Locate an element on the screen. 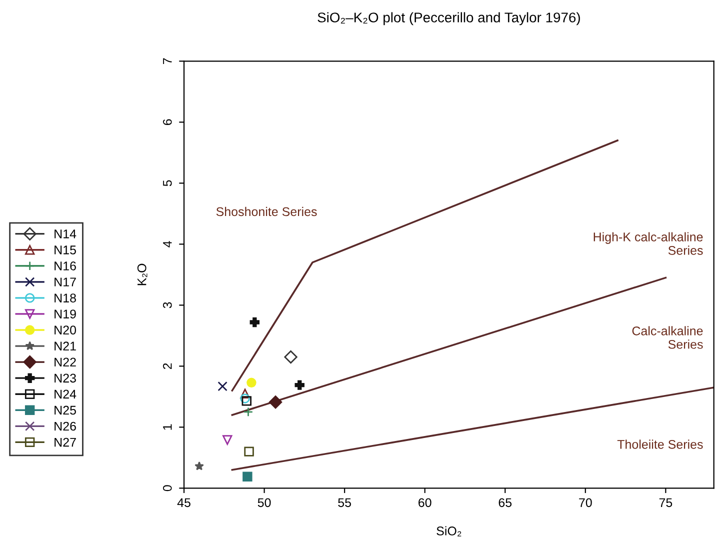 This screenshot has width=716, height=556. y-tick-label: 3 is located at coordinates (167, 305).